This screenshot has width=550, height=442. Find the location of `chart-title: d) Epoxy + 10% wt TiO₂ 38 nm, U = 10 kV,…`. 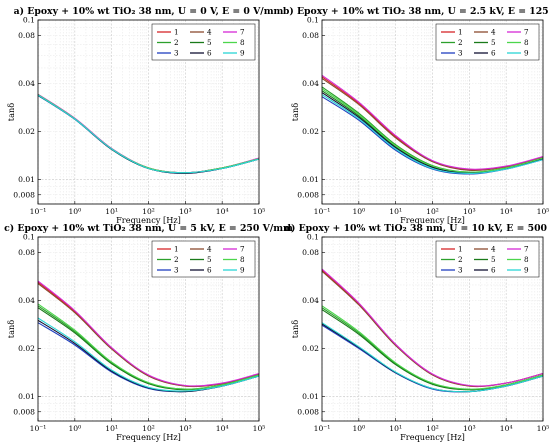

chart-title: d) Epoxy + 10% wt TiO₂ 38 nm, U = 10 kV,… is located at coordinates (417, 228).